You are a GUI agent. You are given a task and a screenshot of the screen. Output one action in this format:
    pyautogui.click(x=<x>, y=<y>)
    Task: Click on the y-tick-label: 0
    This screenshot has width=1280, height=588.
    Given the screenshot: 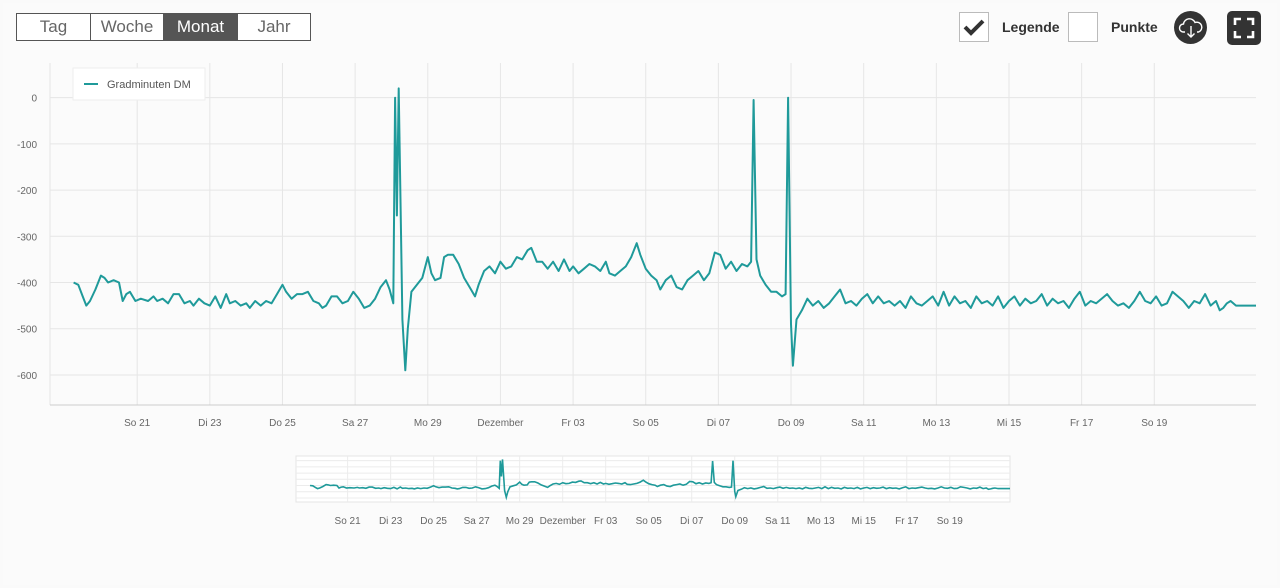 What is the action you would take?
    pyautogui.click(x=34, y=99)
    